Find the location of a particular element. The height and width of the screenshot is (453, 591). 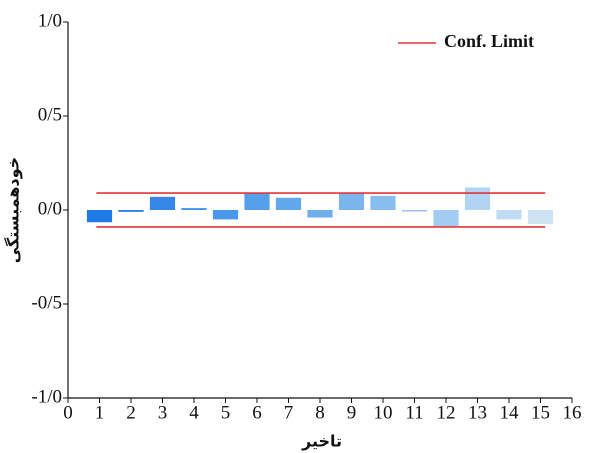

x-tick-label: 2 is located at coordinates (131, 412).